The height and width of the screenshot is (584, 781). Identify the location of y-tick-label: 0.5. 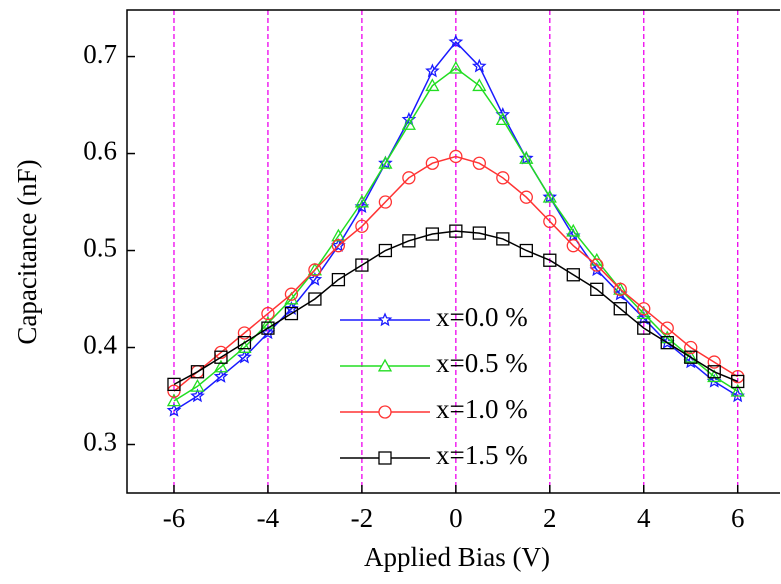
(100, 248).